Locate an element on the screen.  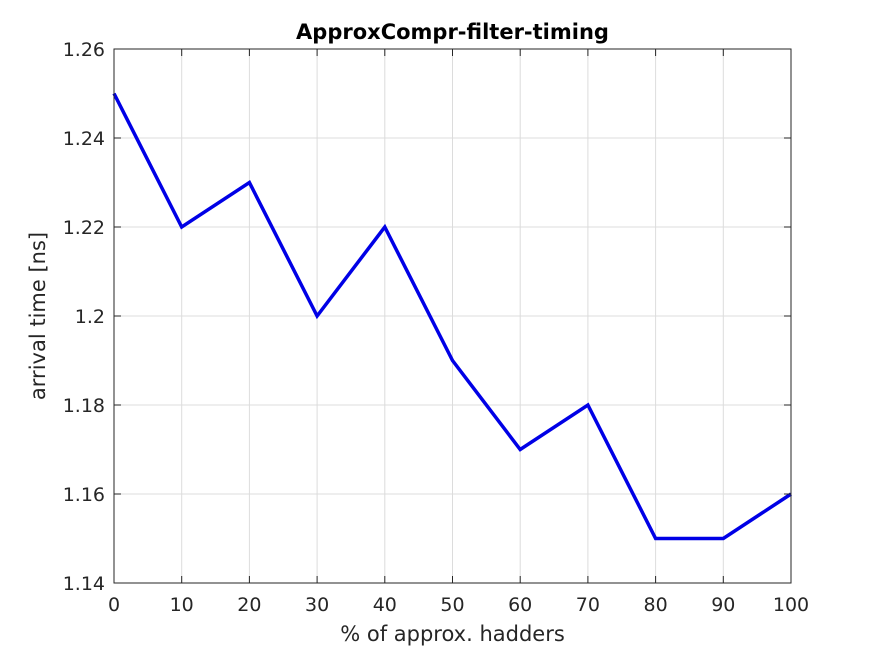
x-tick-label: 60 is located at coordinates (520, 605).